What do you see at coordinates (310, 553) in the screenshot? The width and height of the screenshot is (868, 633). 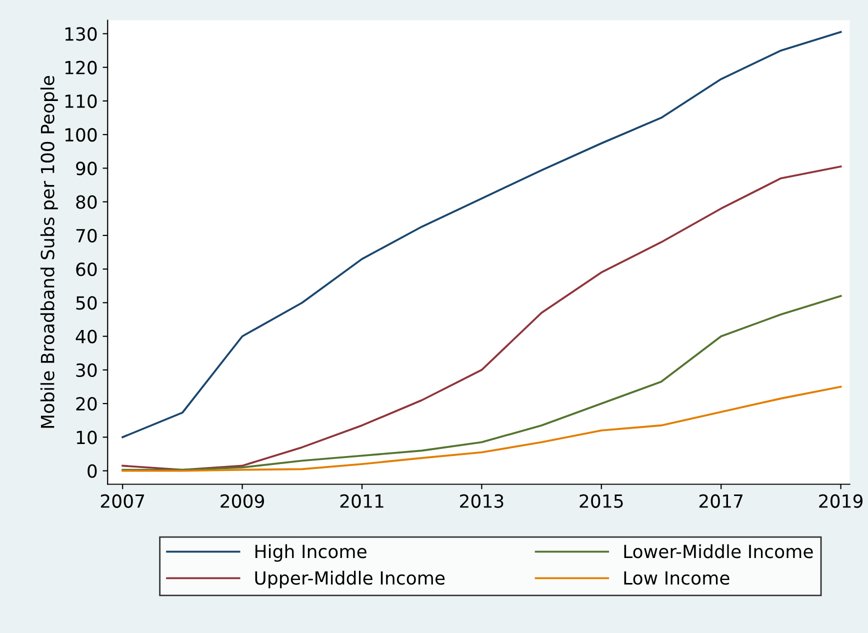 I see `legend-label: High Income` at bounding box center [310, 553].